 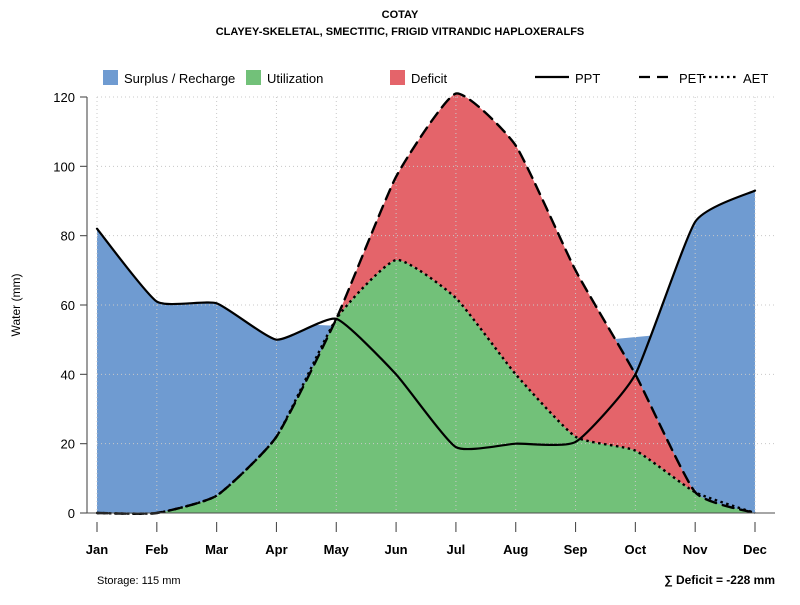 I want to click on page-title: COTAY, so click(x=400, y=15).